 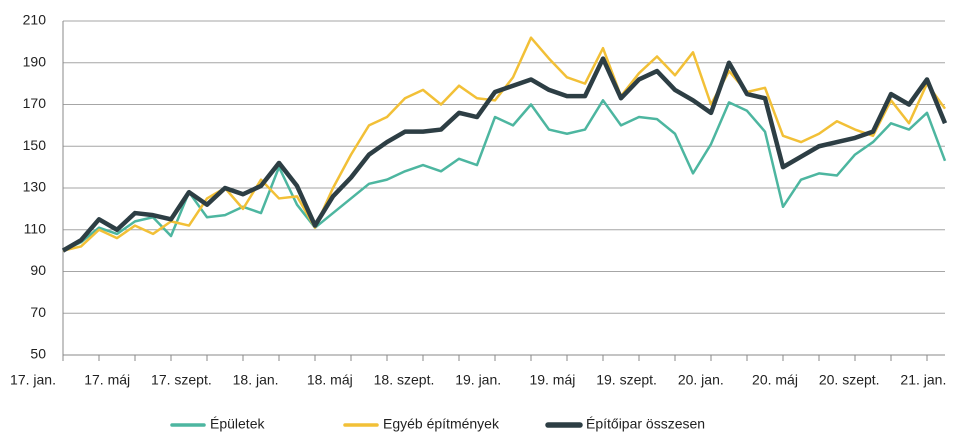 What do you see at coordinates (478, 380) in the screenshot?
I see `x-tick-label: 19. jan.` at bounding box center [478, 380].